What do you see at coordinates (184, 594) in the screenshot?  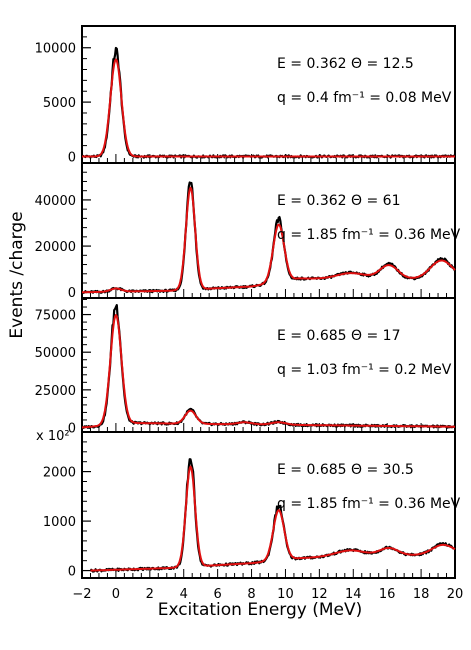 I see `x-tick-label: 4` at bounding box center [184, 594].